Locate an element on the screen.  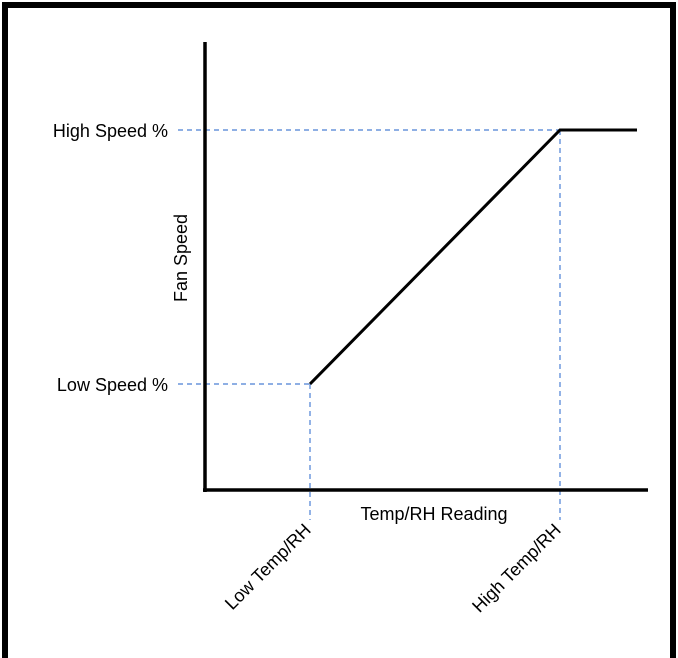
low-temp-label: Low Temp/RH is located at coordinates (268, 567).